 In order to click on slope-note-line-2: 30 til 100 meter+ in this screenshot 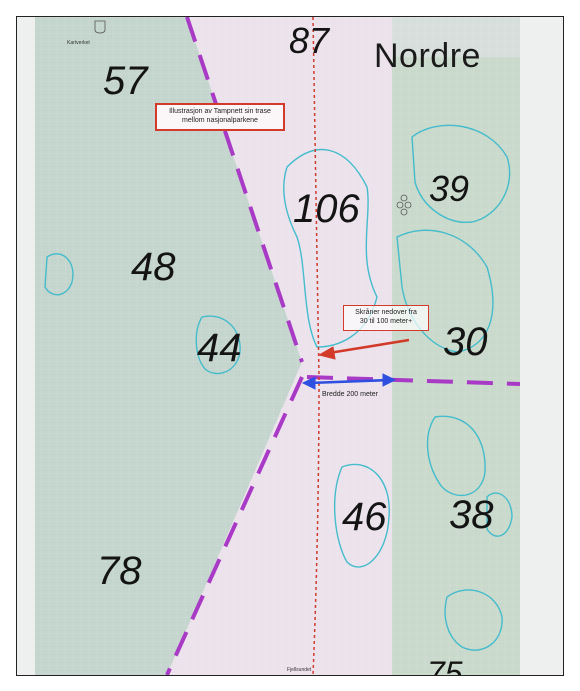, I will do `click(386, 321)`.